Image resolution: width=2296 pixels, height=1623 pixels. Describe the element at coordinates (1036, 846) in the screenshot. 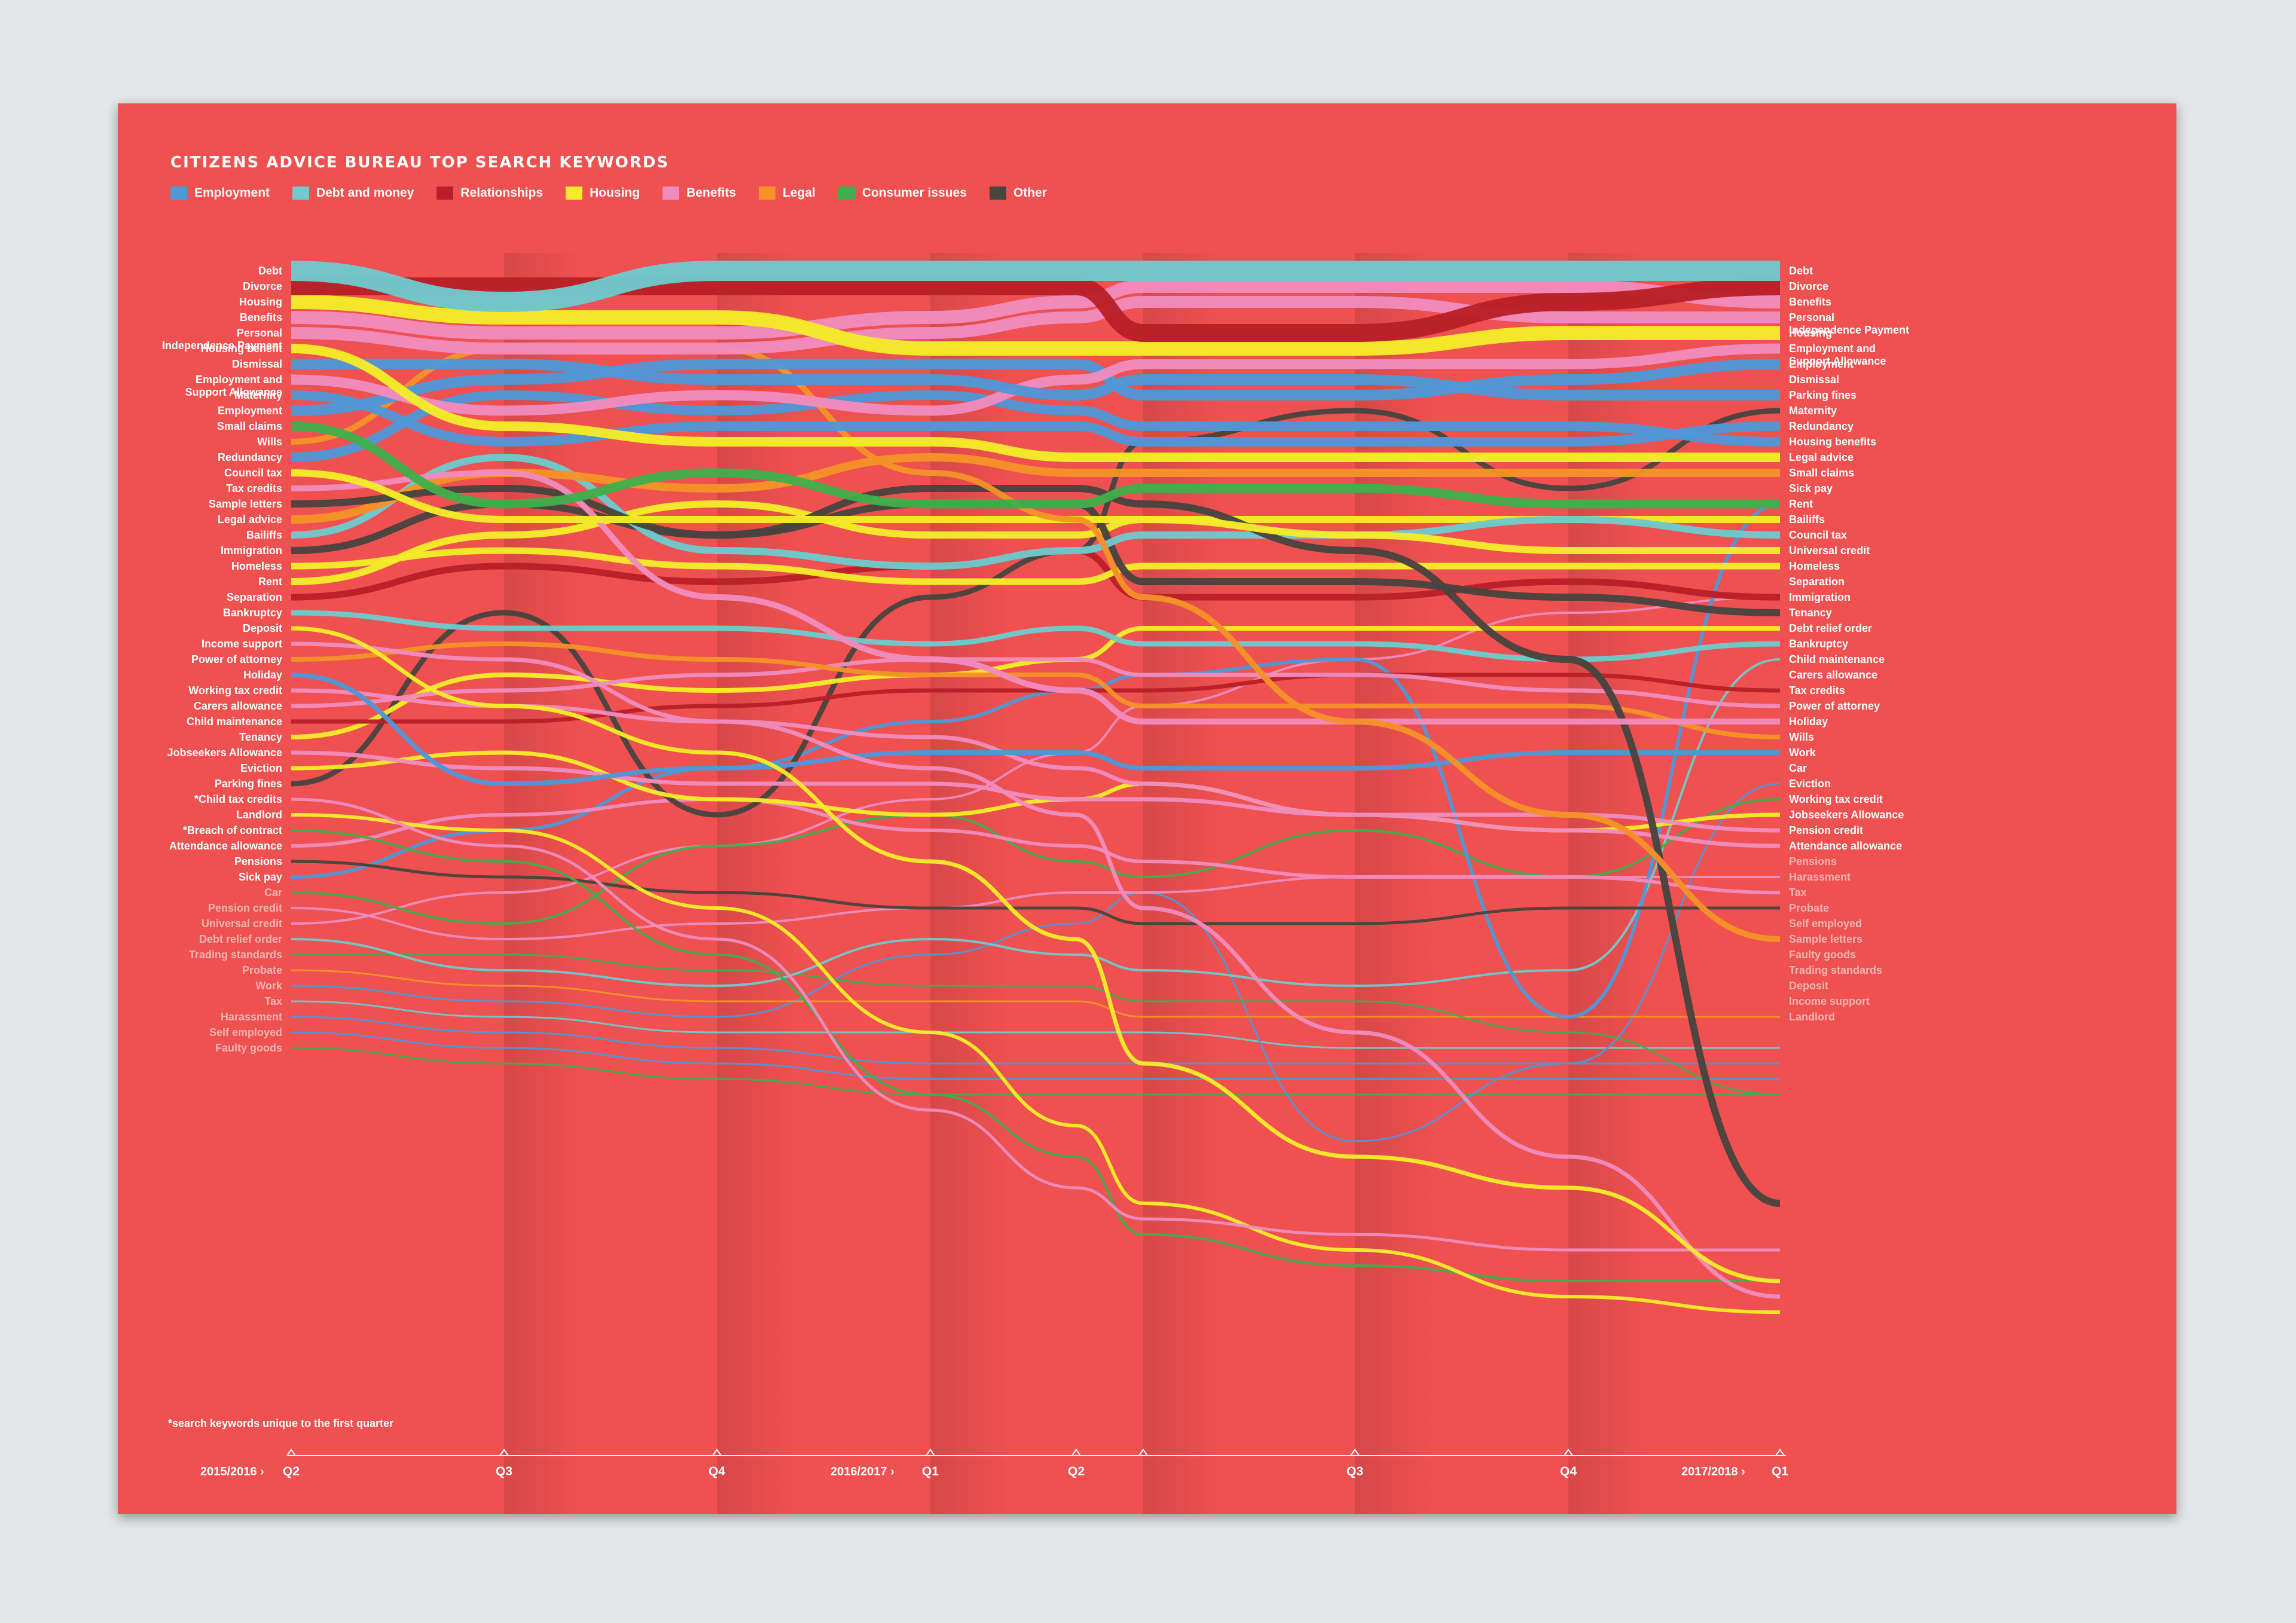

I see `stream-attendance-allowance` at that location.